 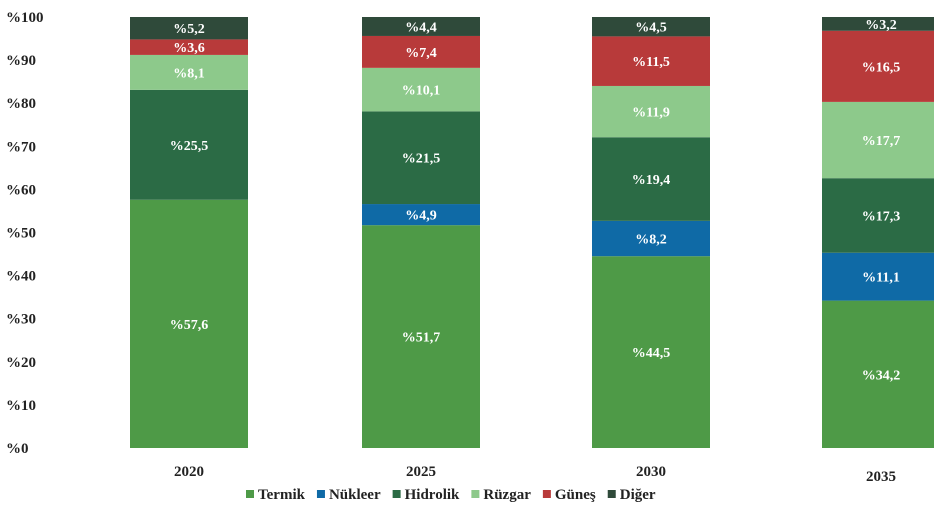 What do you see at coordinates (575, 495) in the screenshot?
I see `legend-label: Güneş` at bounding box center [575, 495].